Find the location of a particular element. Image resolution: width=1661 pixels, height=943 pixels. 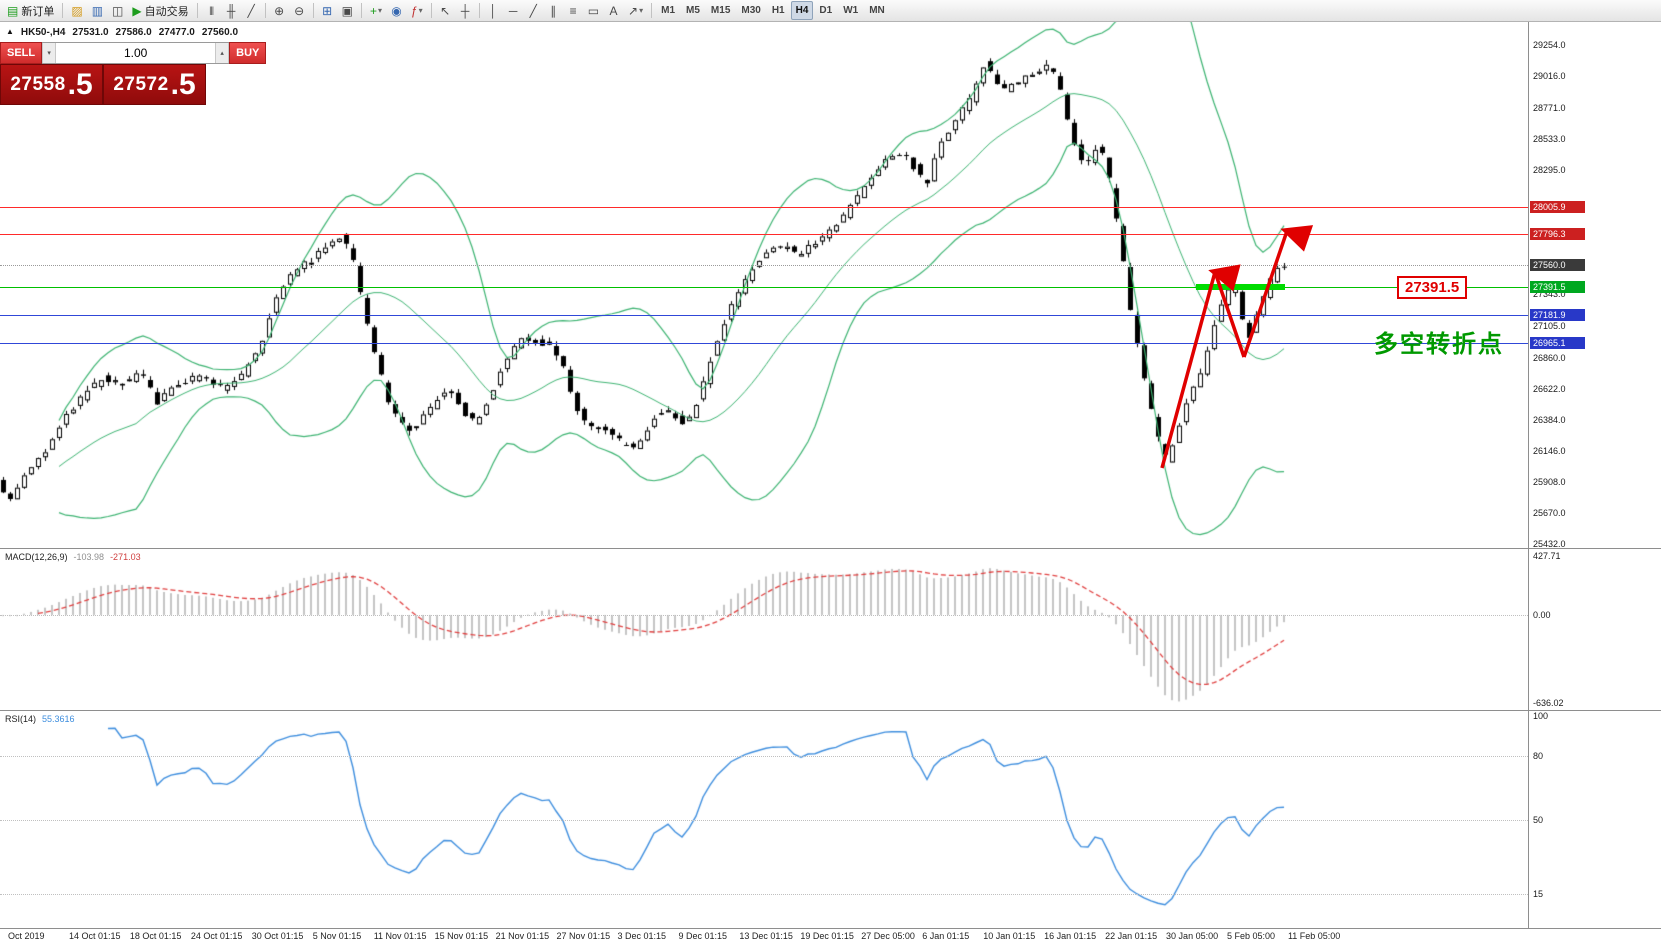

macd-signal-value: -271.03 is located at coordinates (125, 557).